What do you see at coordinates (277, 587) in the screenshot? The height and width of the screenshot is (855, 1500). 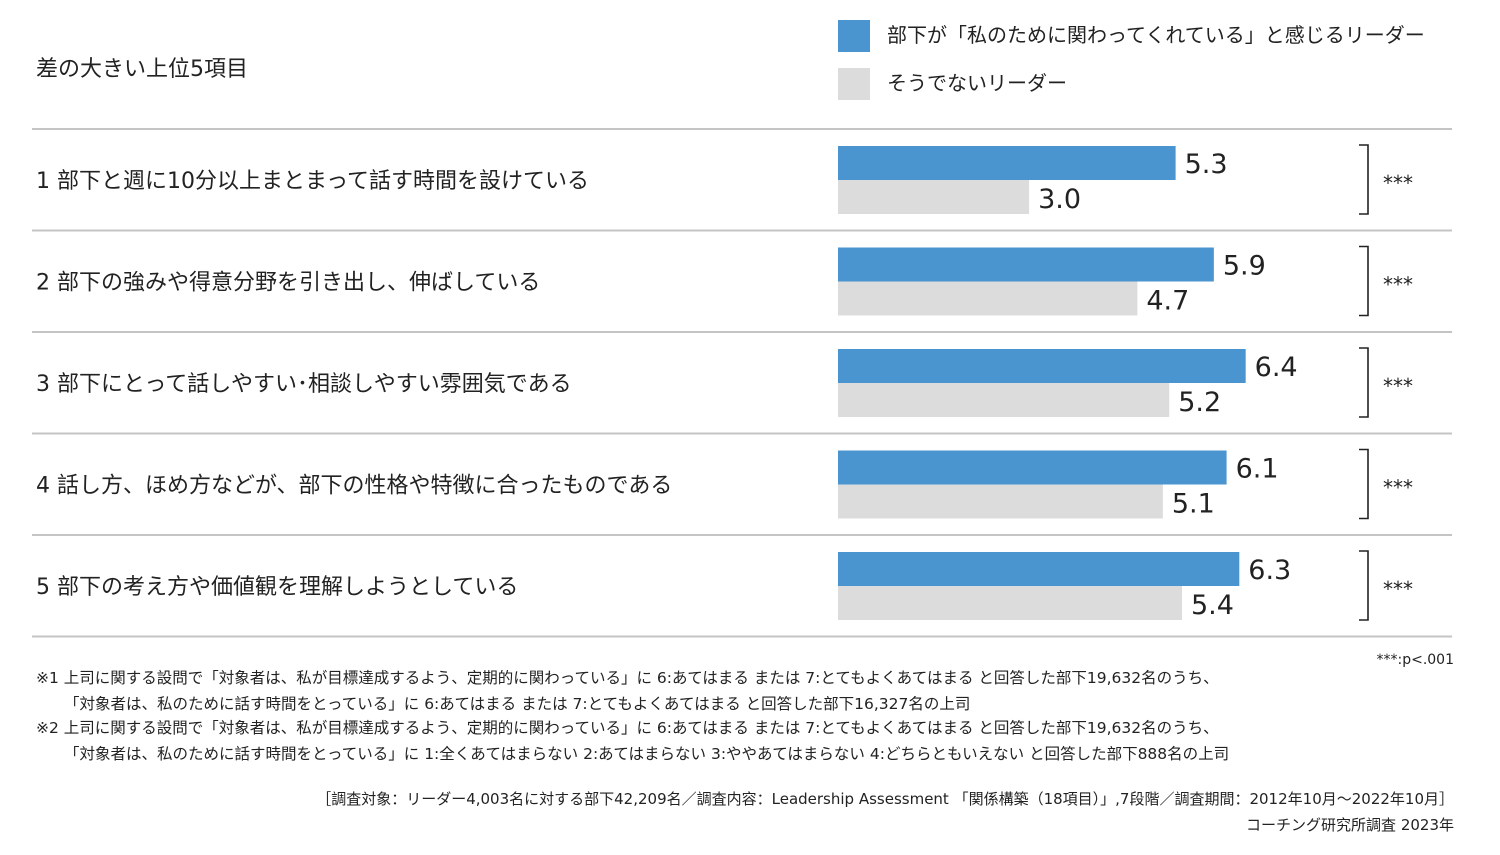 I see `category-label: 5 部下の考え方や価値観を理解しようとしている` at bounding box center [277, 587].